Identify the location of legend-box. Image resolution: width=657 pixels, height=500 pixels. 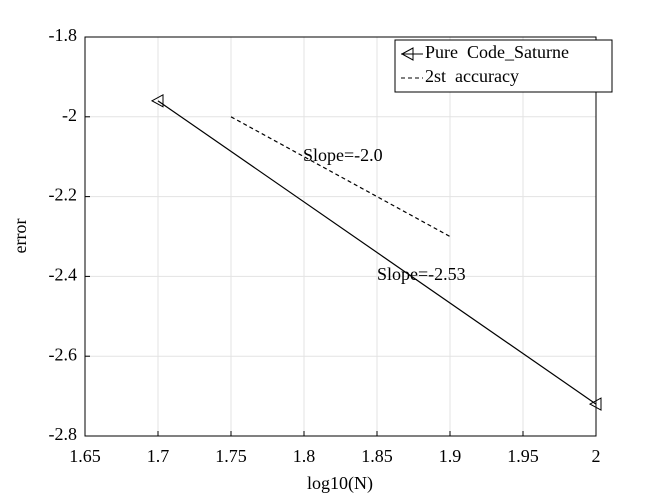
(503, 66).